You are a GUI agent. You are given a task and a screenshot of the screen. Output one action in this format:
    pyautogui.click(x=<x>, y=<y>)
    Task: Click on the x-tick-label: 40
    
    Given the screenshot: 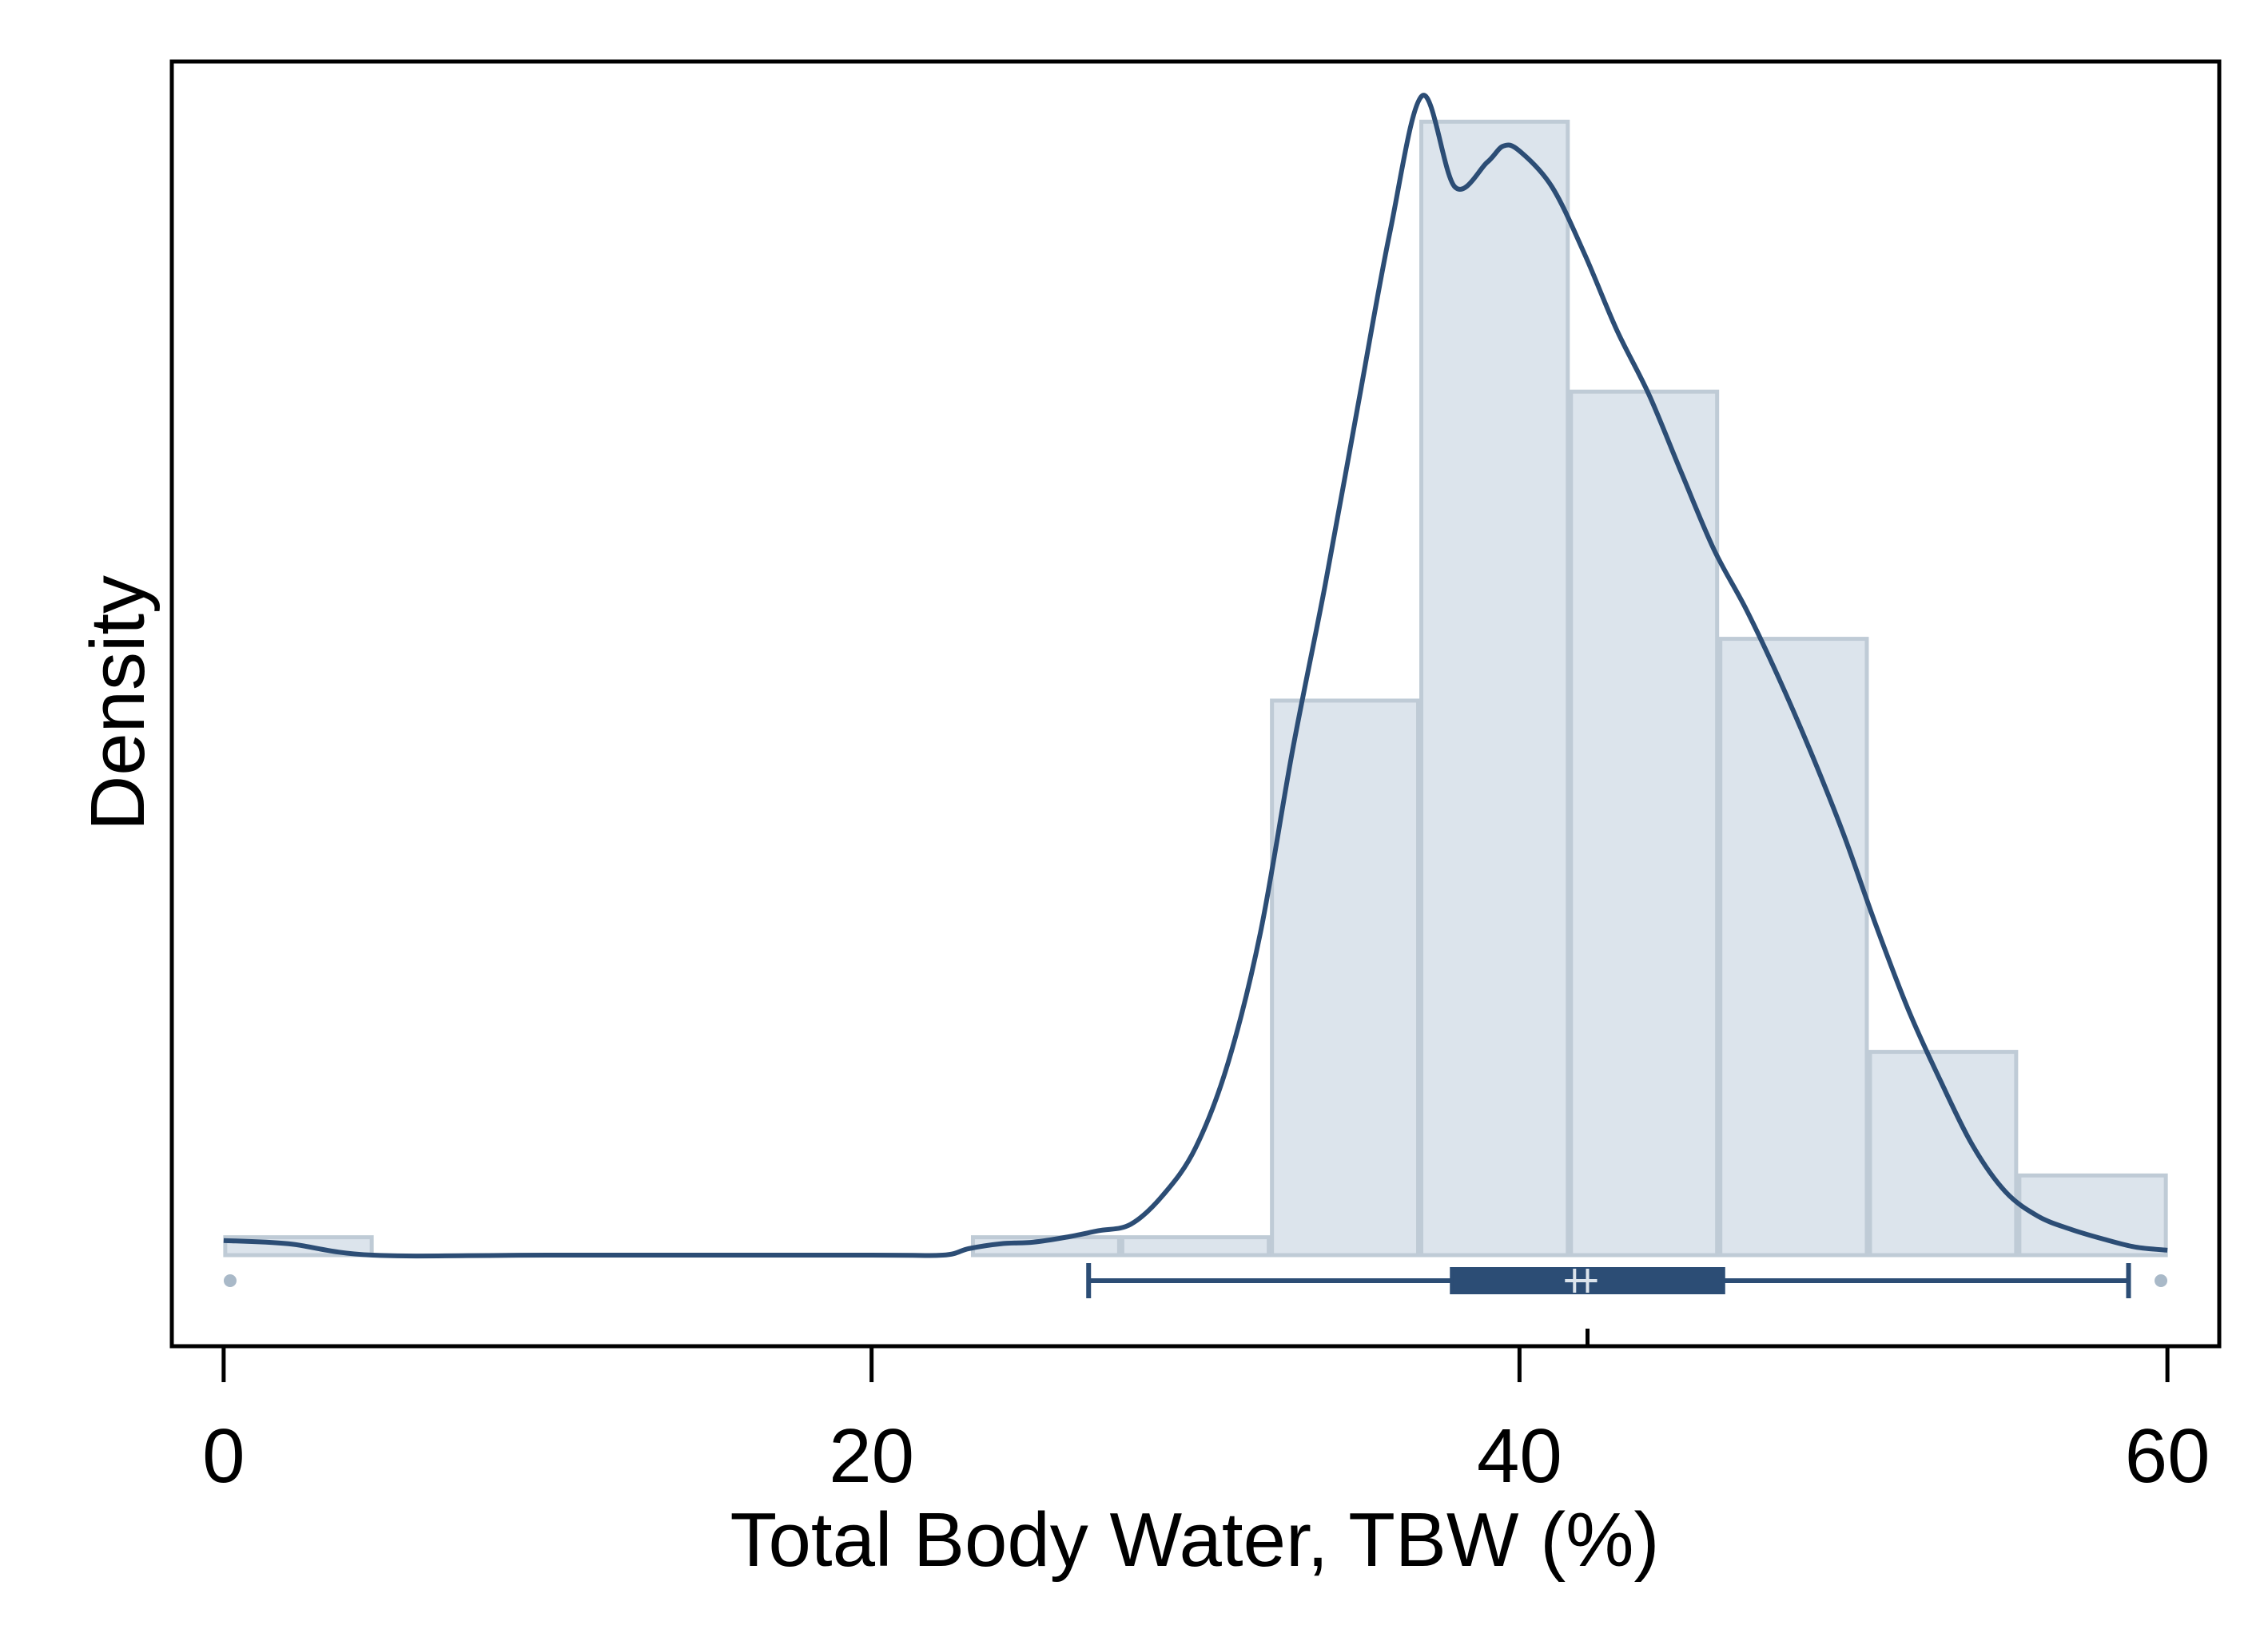 What is the action you would take?
    pyautogui.click(x=1519, y=1456)
    